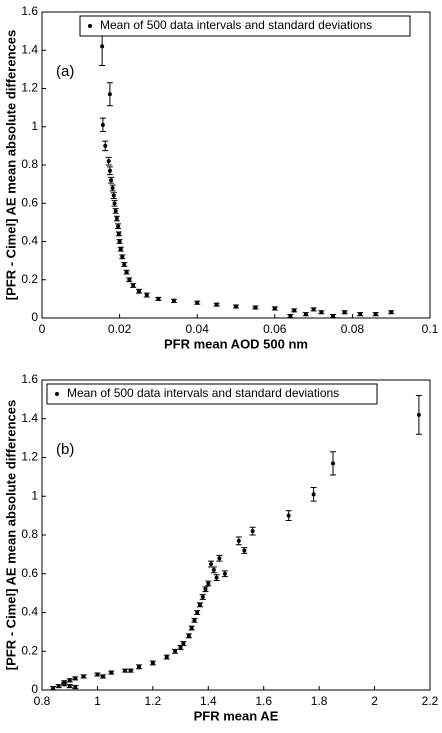  I want to click on x-tick-label: 0.02, so click(120, 329).